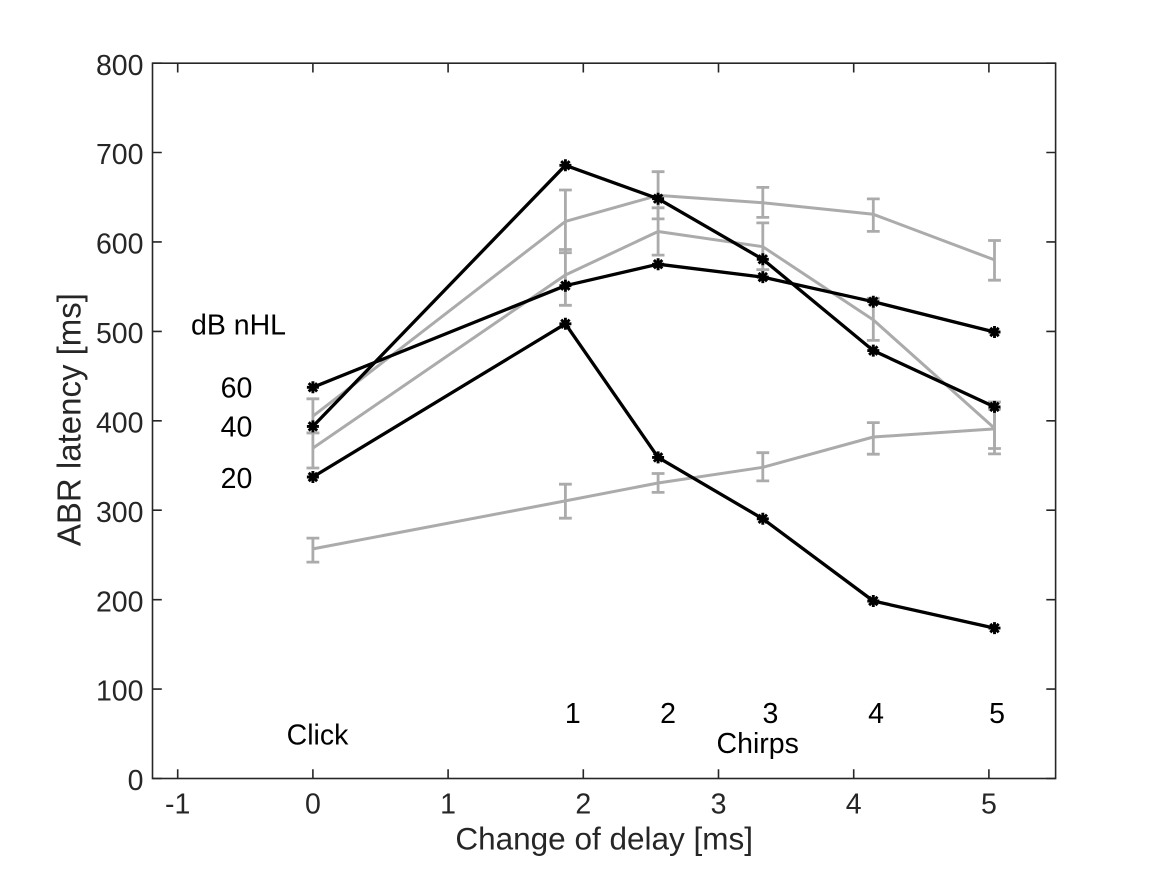 The height and width of the screenshot is (875, 1167). Describe the element at coordinates (177, 805) in the screenshot. I see `svg-text: -1` at that location.